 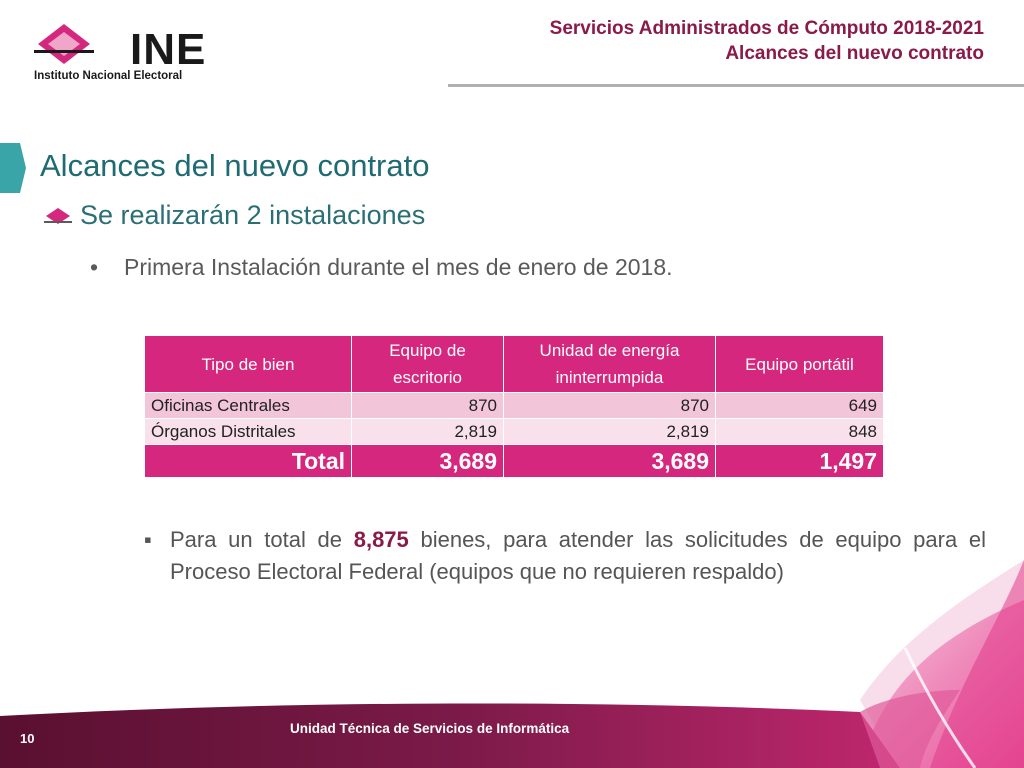 I want to click on summary-prefix: Para un total de, so click(x=256, y=539).